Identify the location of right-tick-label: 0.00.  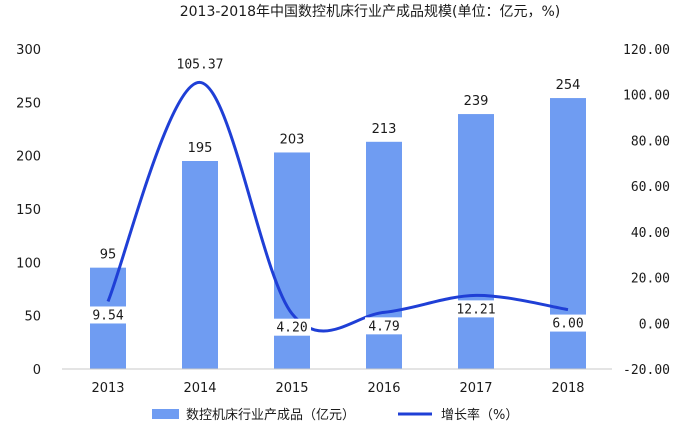
(654, 324).